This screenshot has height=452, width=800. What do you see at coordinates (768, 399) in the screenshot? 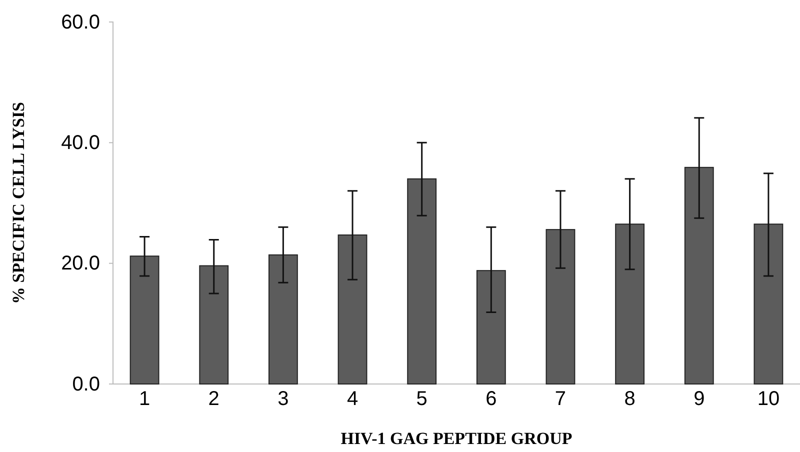
I see `x-tick-label: 10` at bounding box center [768, 399].